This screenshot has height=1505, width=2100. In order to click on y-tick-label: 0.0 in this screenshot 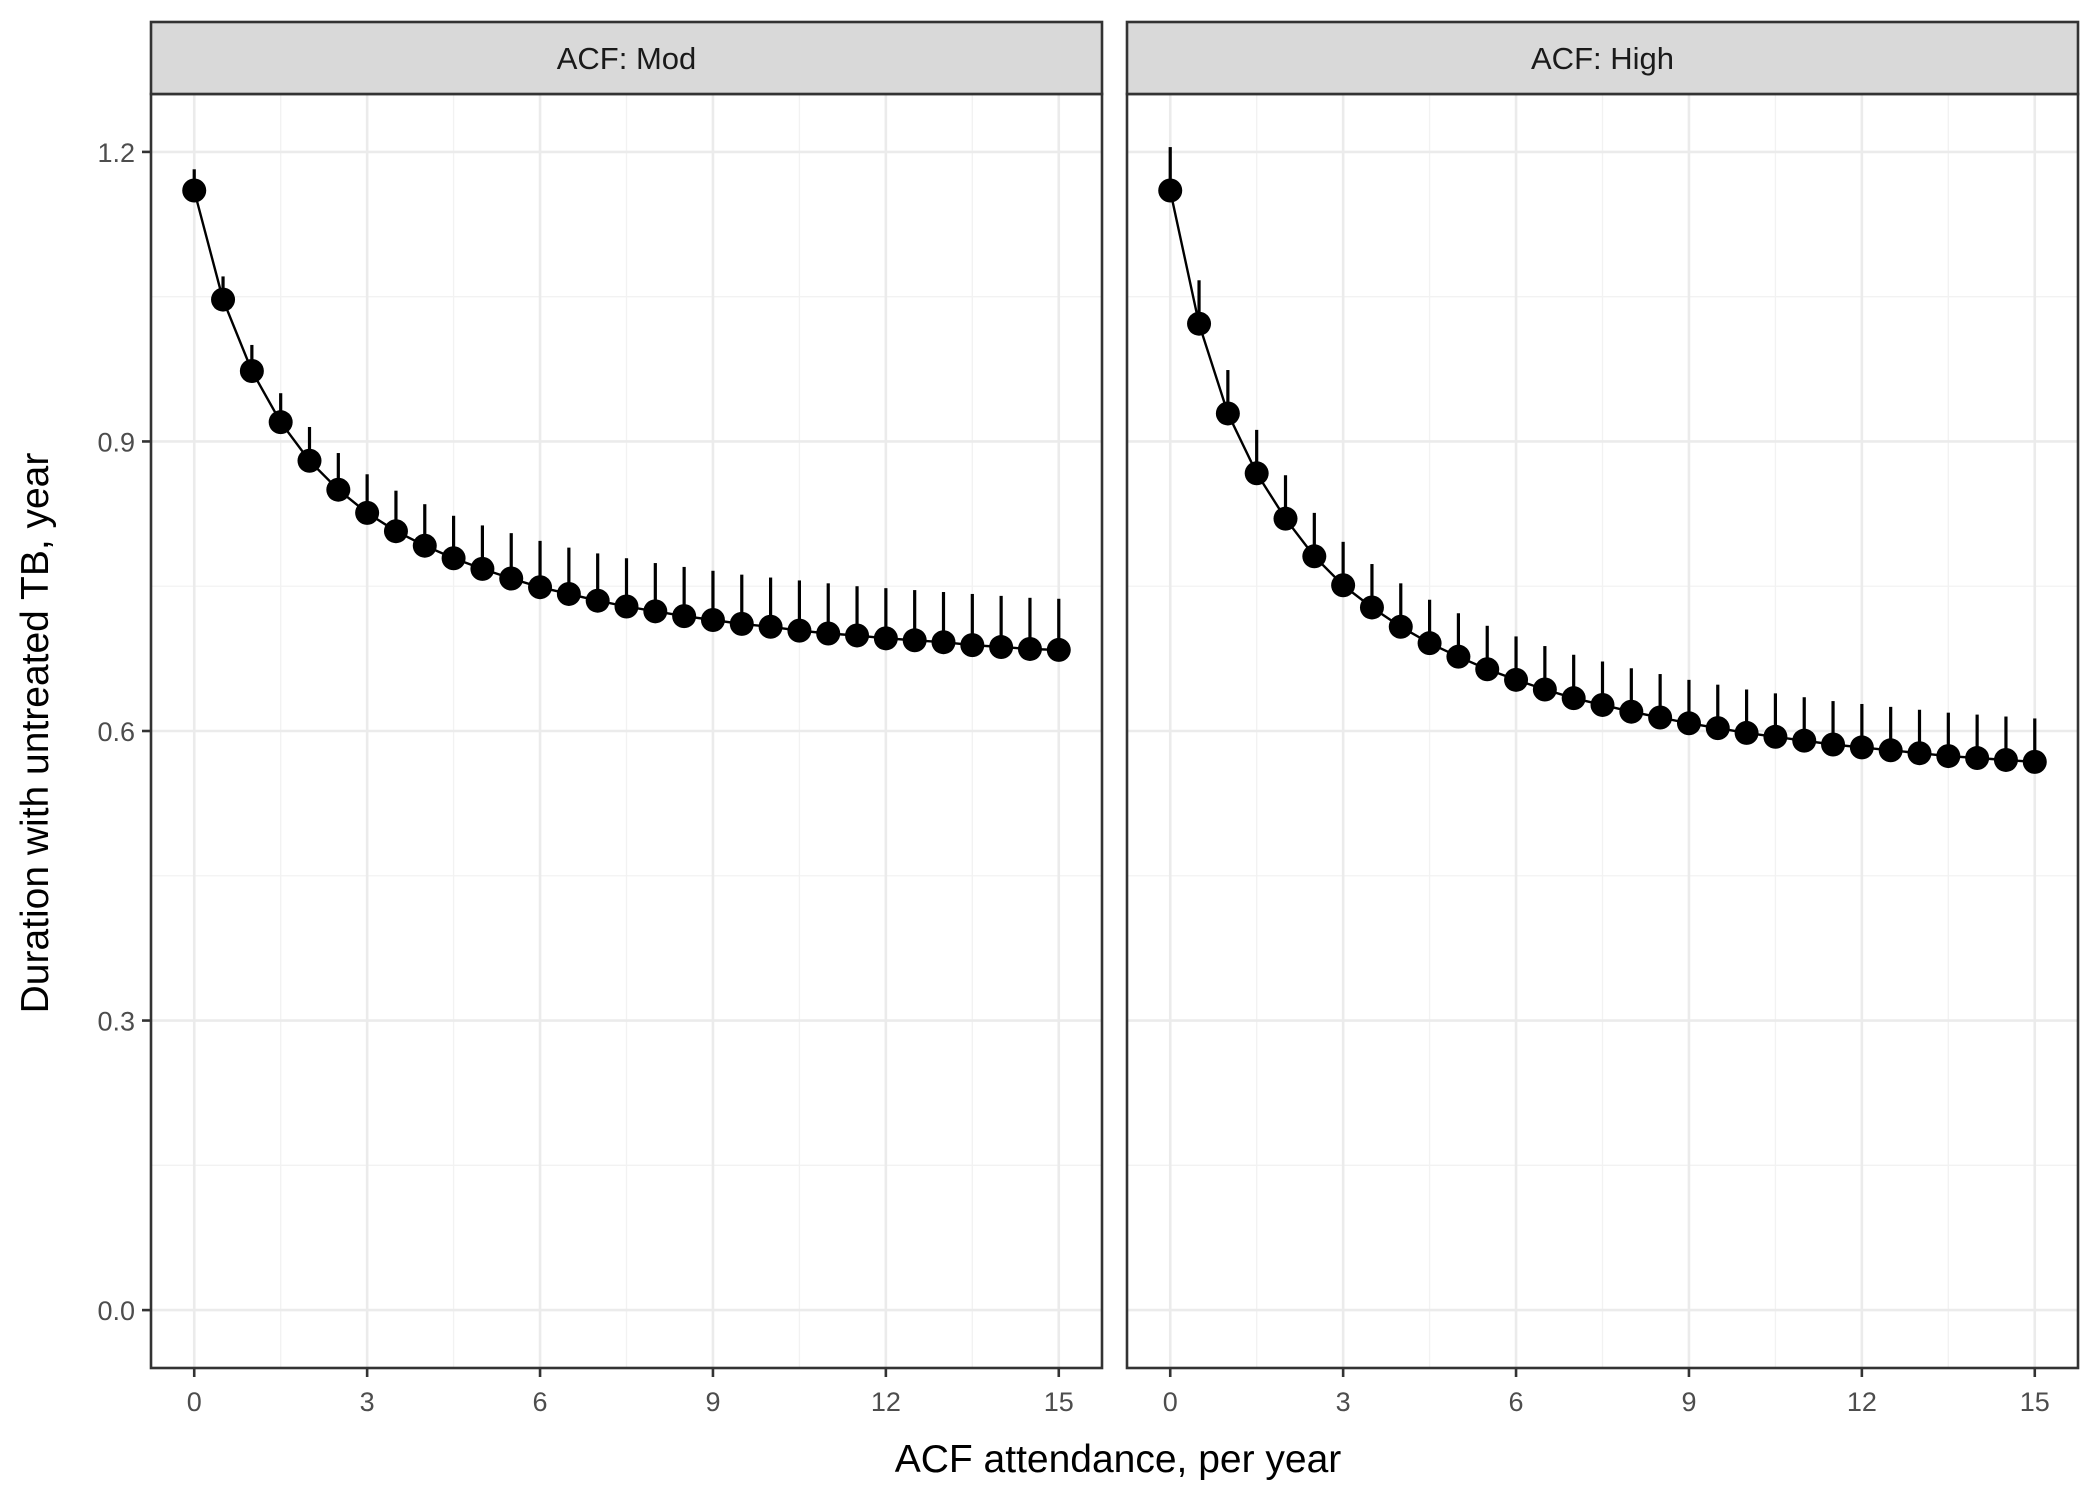, I will do `click(116, 1311)`.